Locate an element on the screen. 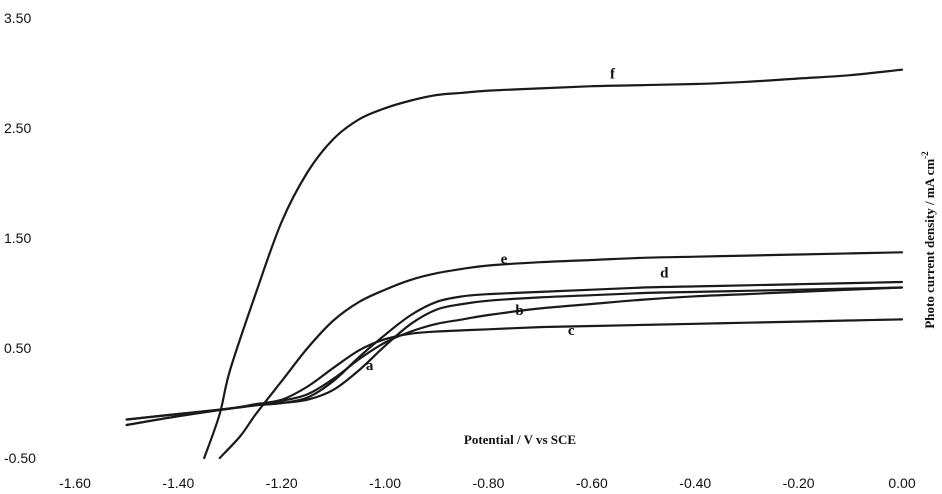  x-tick-label: -0.80 is located at coordinates (489, 483).